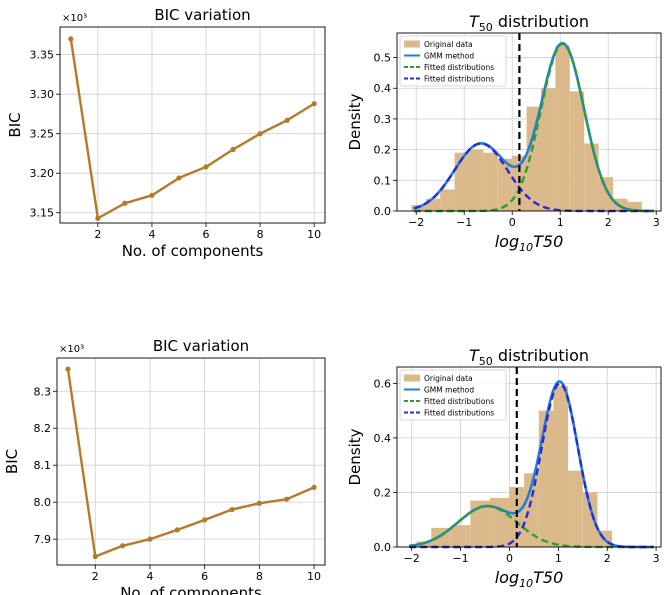  What do you see at coordinates (42, 173) in the screenshot?
I see `y-tick-label: 3.20` at bounding box center [42, 173].